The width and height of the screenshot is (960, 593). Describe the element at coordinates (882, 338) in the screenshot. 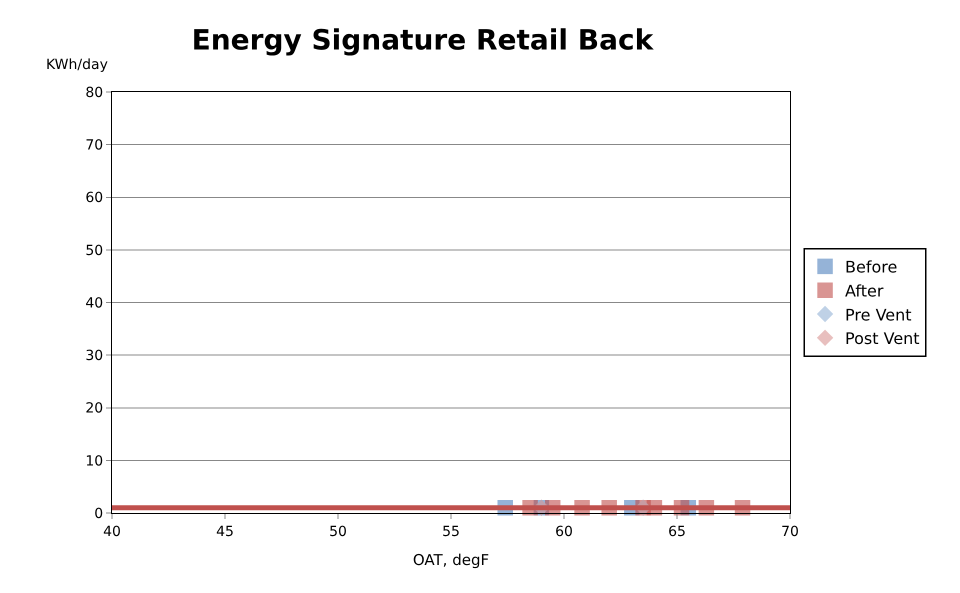

I see `legend-label: Post Vent` at that location.